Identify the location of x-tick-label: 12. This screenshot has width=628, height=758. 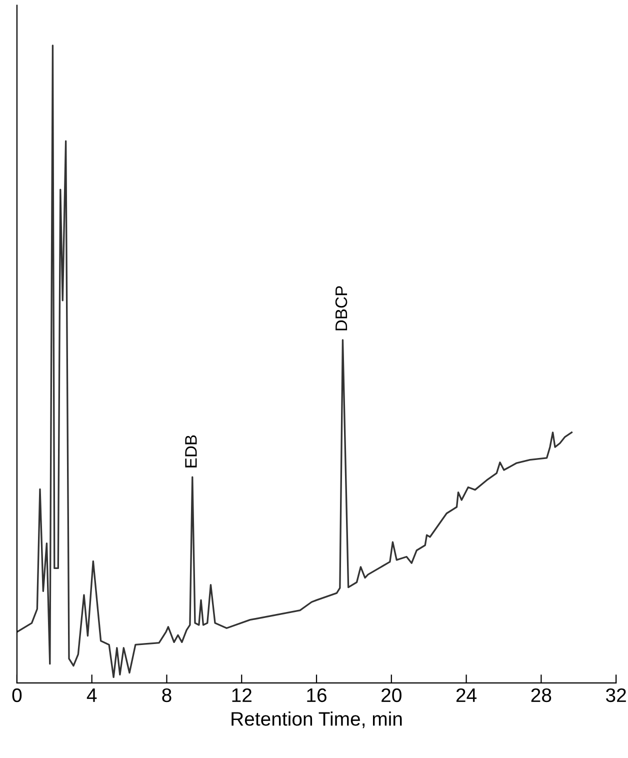
(242, 695).